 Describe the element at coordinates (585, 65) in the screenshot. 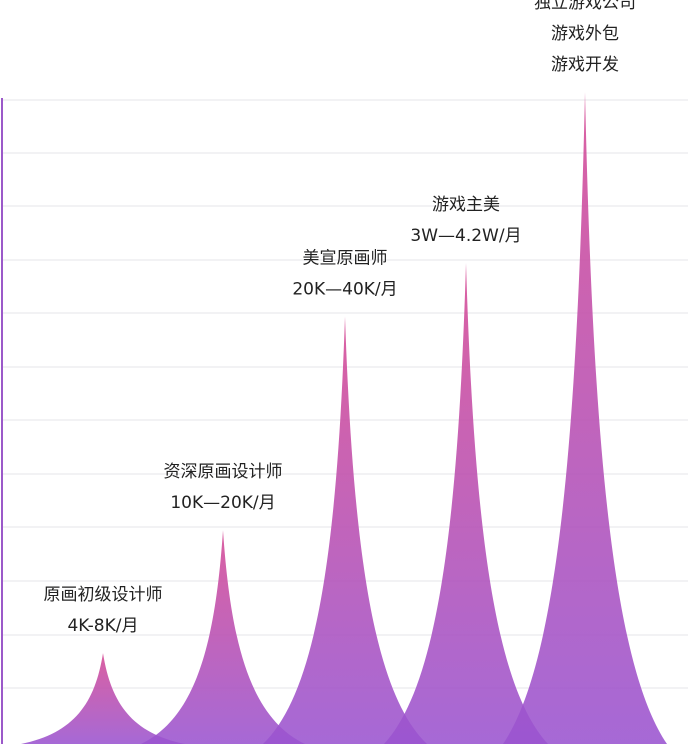

I see `data-label: 游戏开发` at that location.